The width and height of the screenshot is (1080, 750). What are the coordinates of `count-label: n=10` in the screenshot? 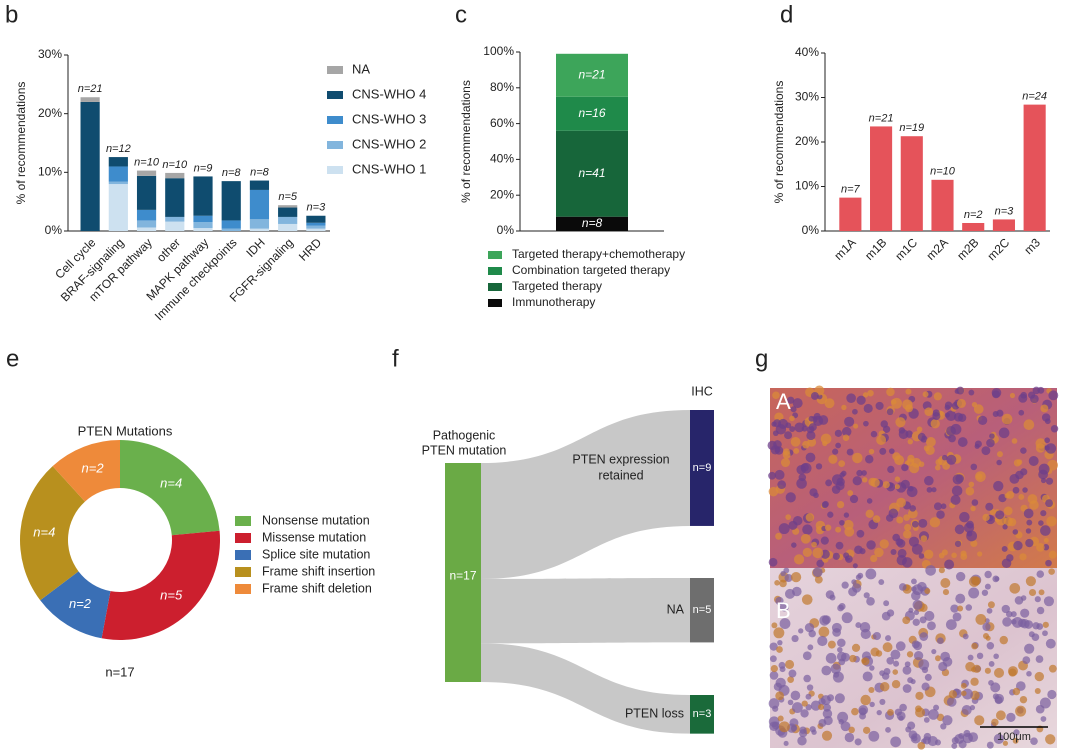 It's located at (147, 162).